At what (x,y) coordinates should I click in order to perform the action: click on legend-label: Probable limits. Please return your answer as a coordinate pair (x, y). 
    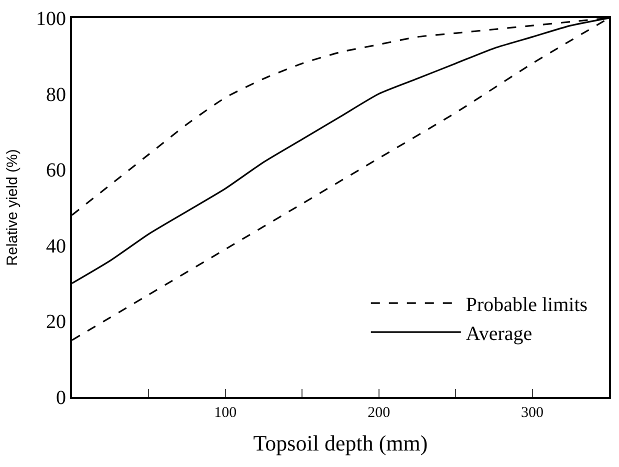
    Looking at the image, I should click on (527, 305).